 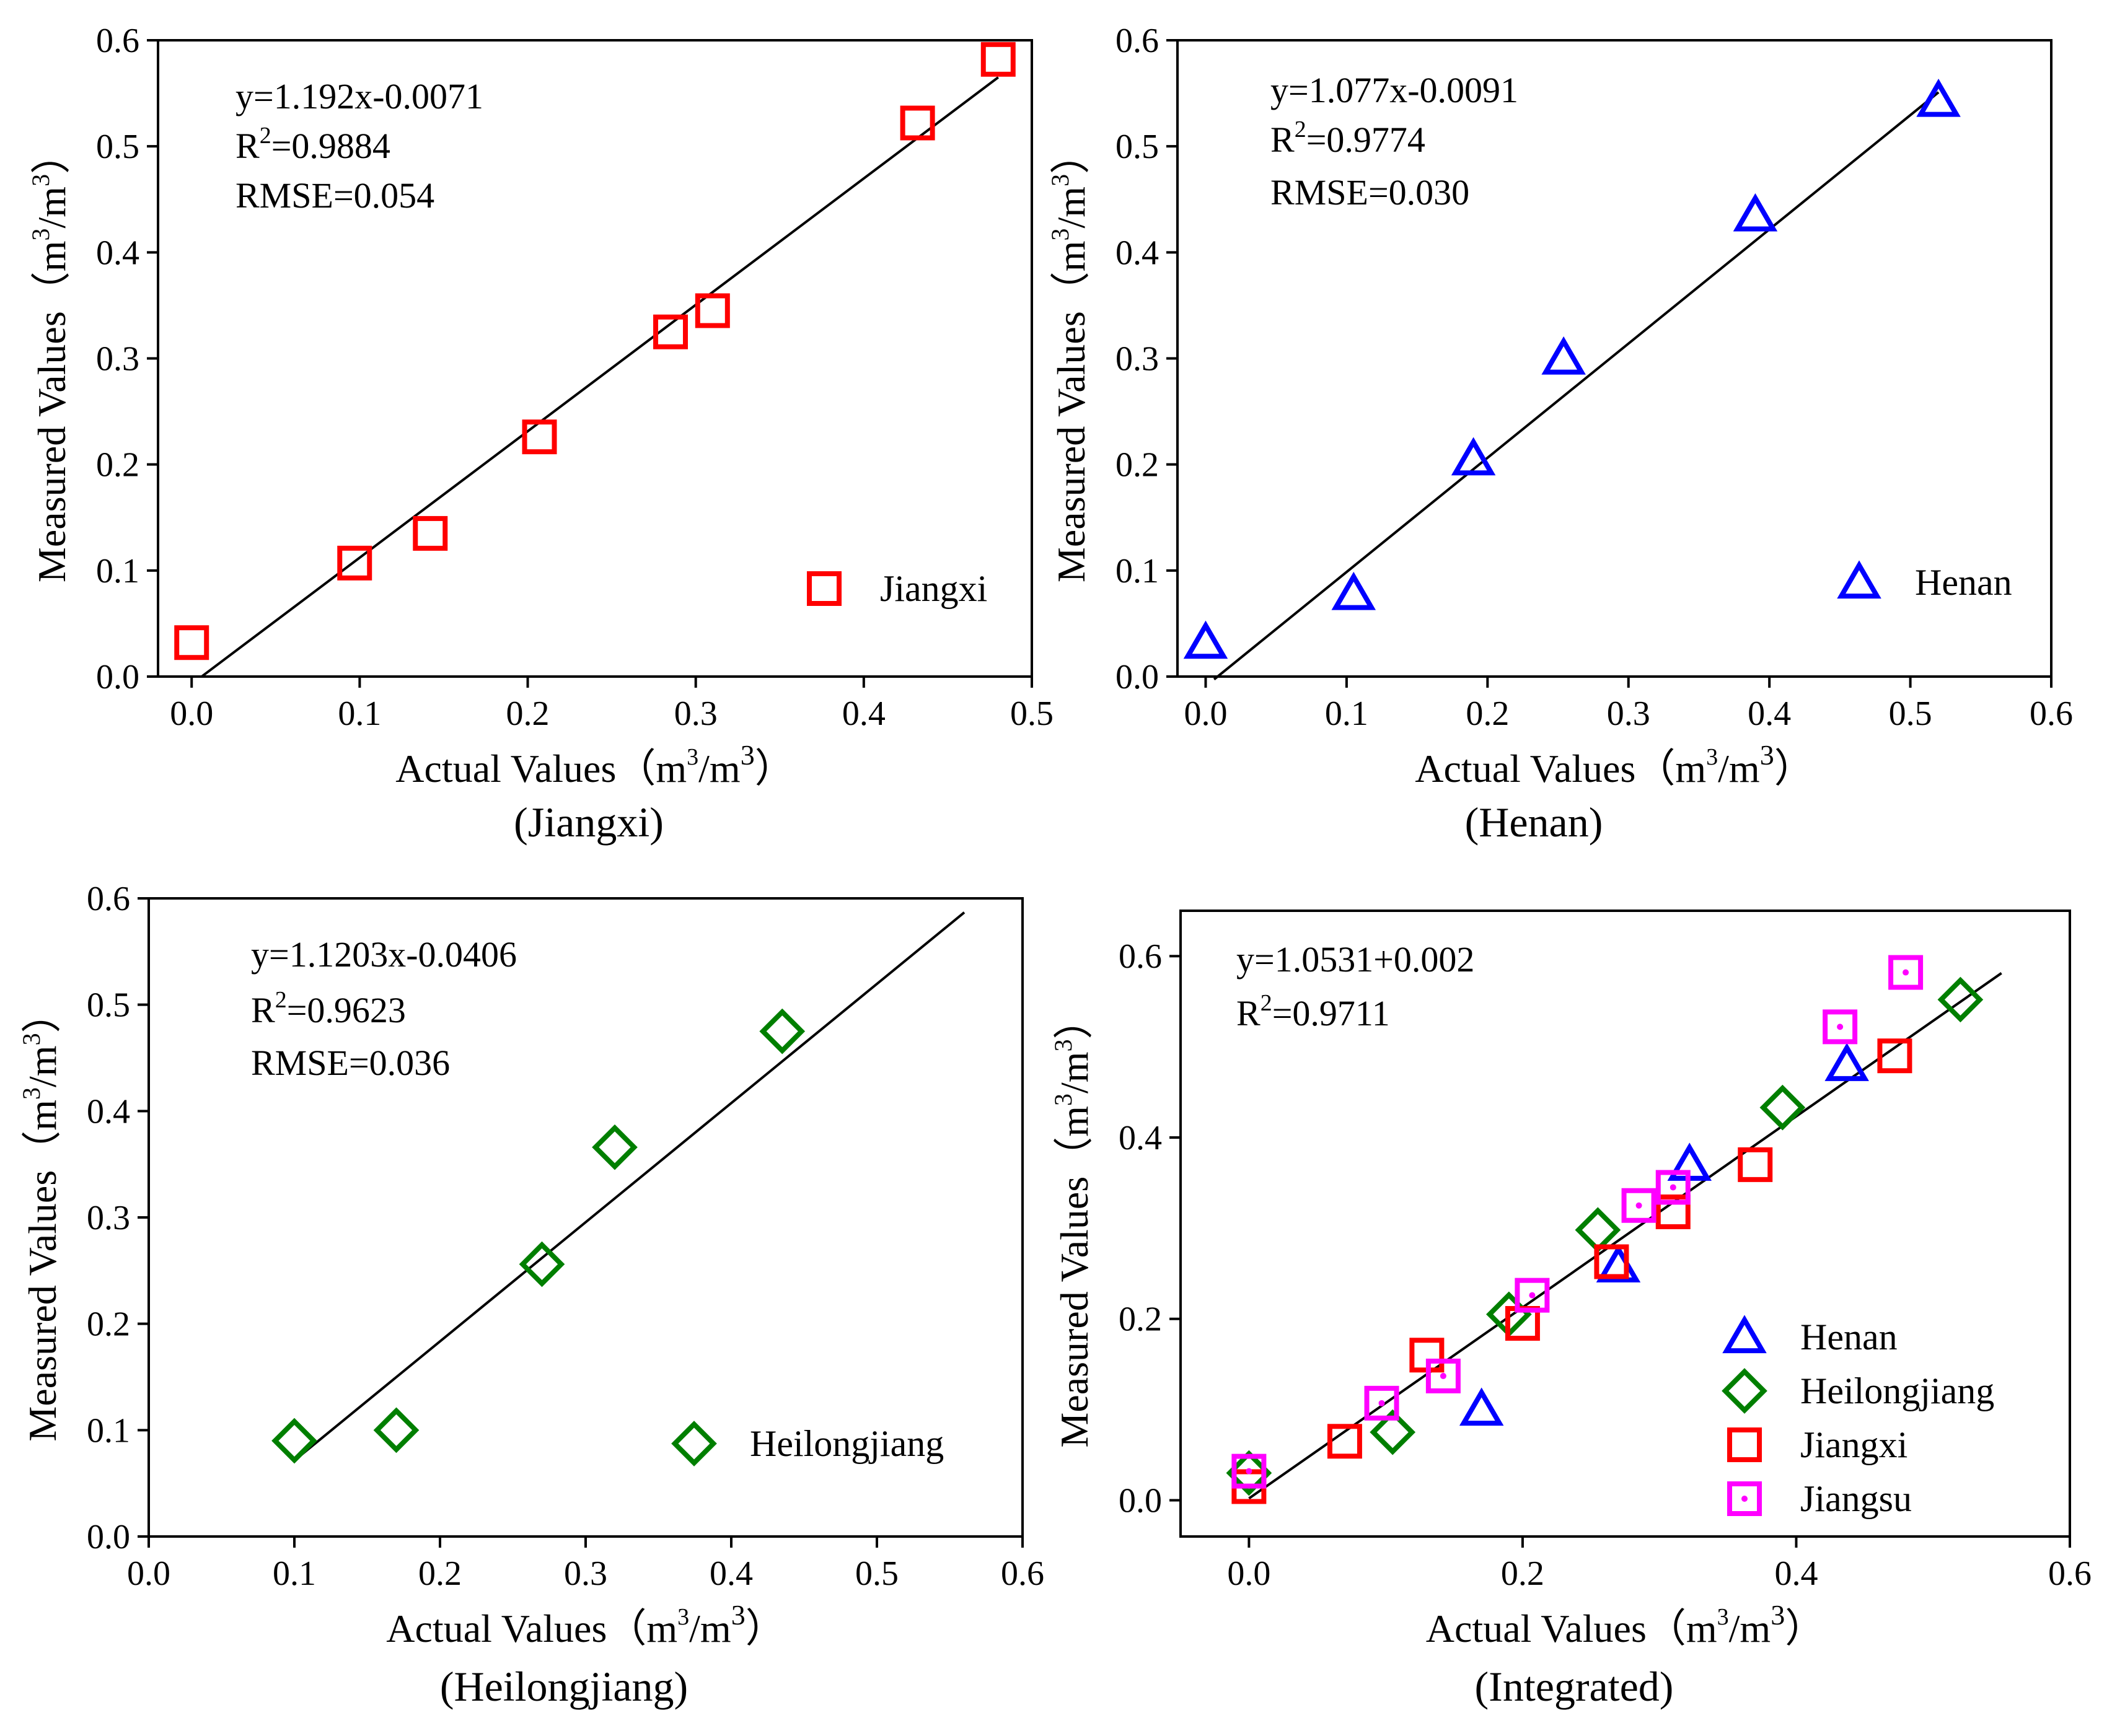 I want to click on legend: Henan Heilongjiang Jiangxi Jiangsu, so click(x=1858, y=1417).